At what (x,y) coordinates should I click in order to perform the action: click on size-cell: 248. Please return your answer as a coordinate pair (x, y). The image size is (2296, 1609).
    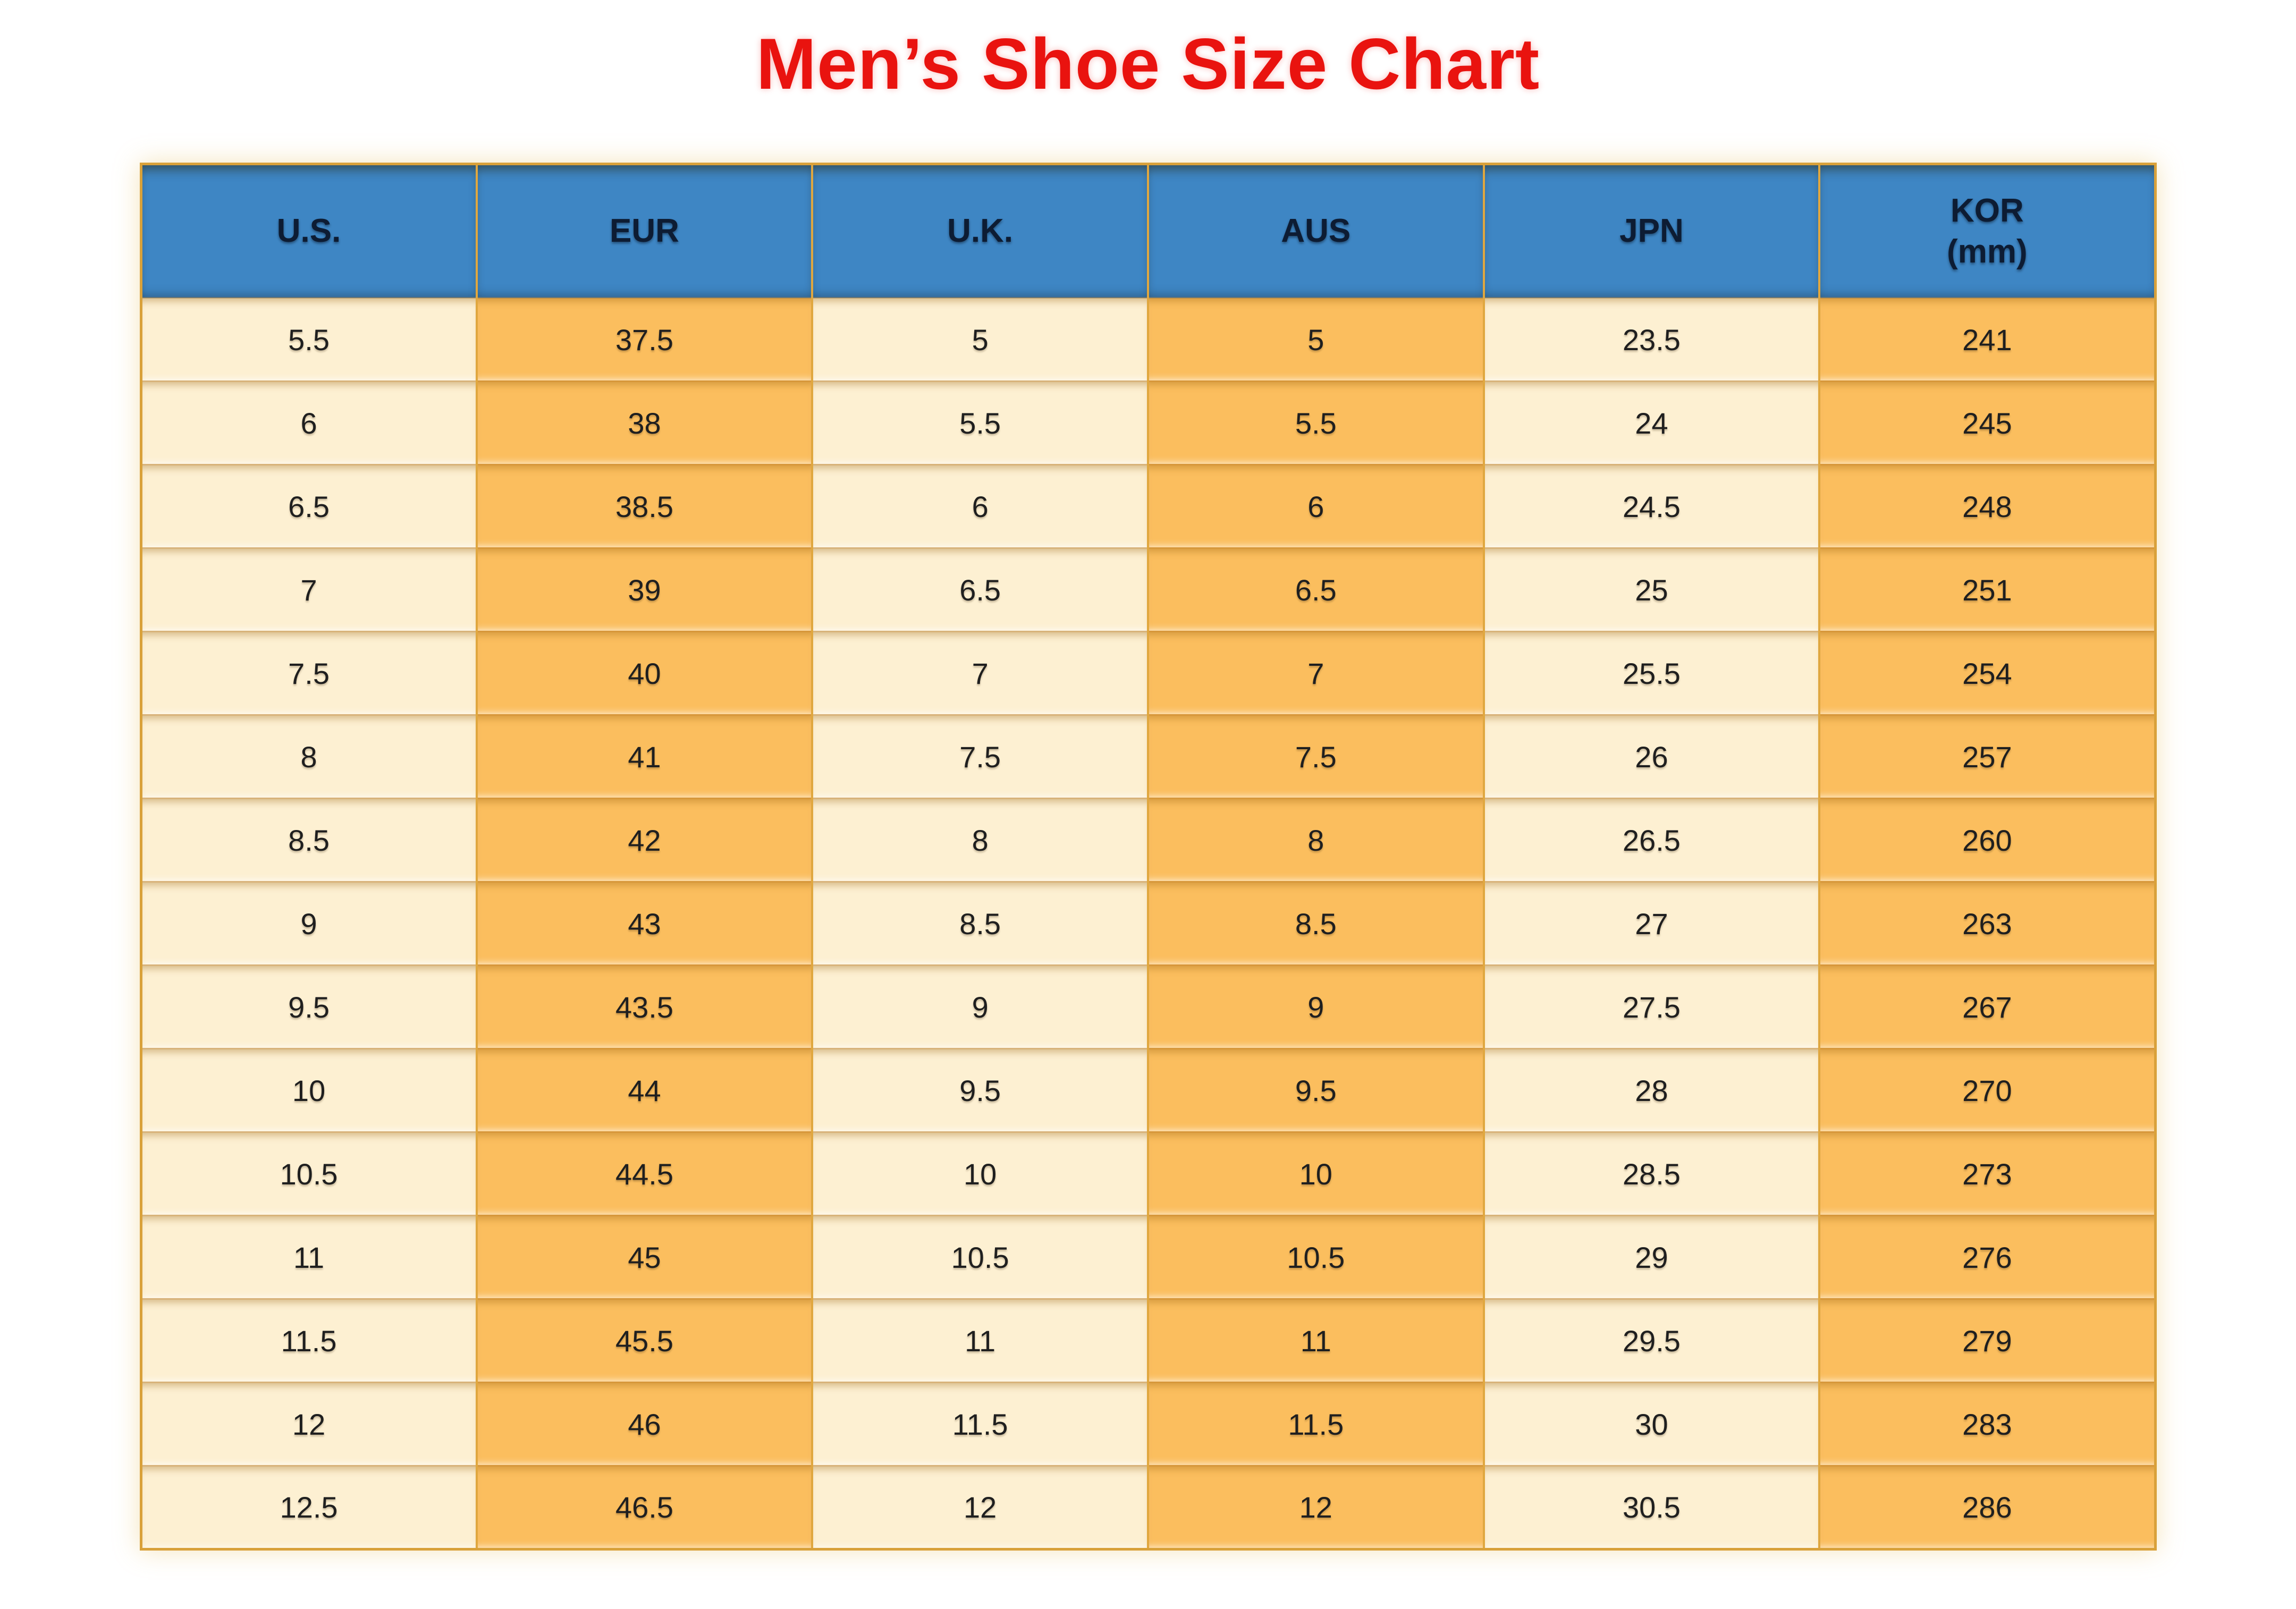
    Looking at the image, I should click on (1986, 506).